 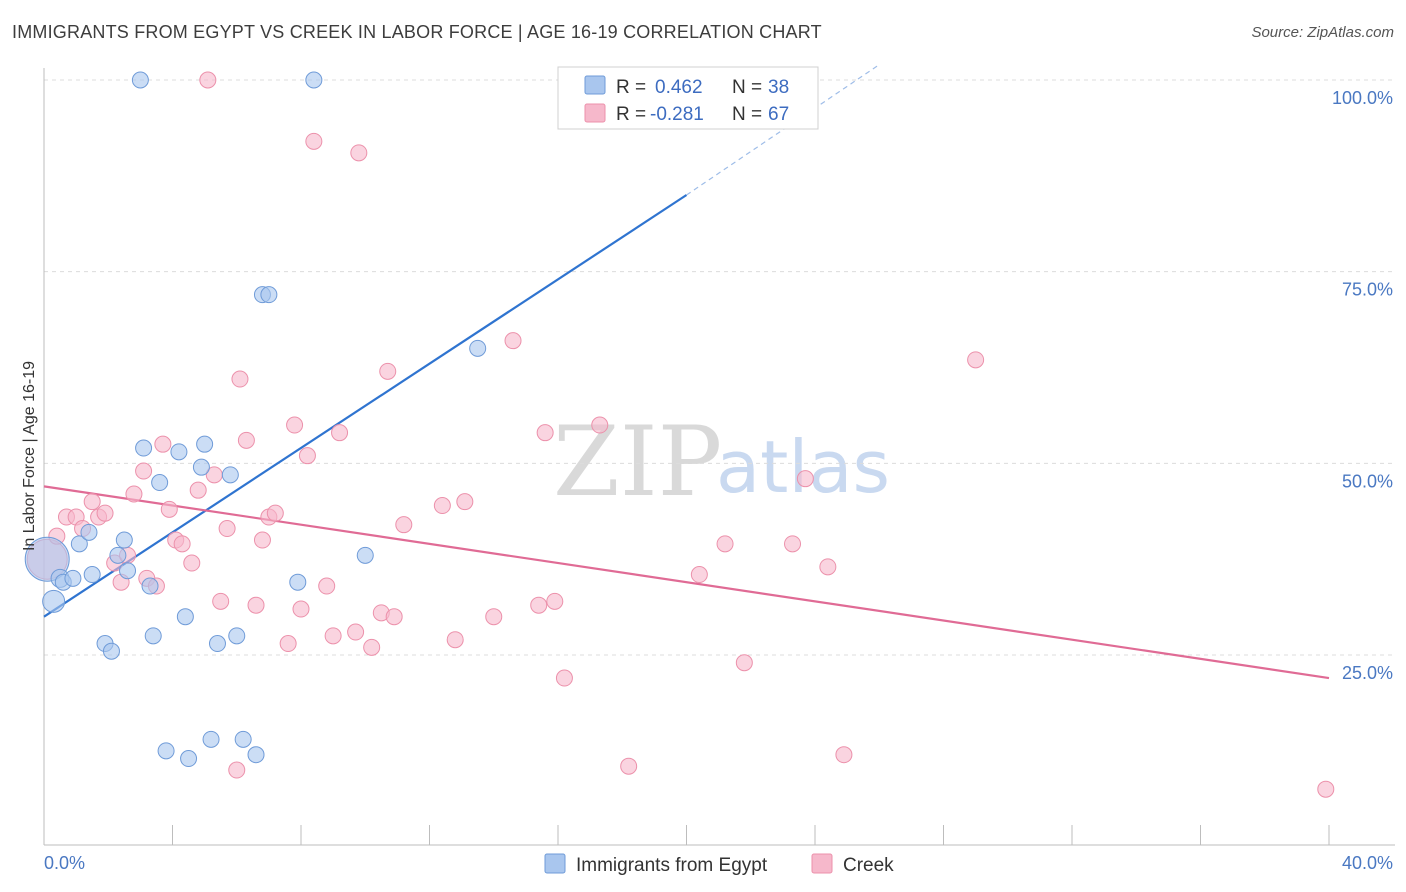 What do you see at coordinates (64, 863) in the screenshot?
I see `x-tick-label-min: 0.0%` at bounding box center [64, 863].